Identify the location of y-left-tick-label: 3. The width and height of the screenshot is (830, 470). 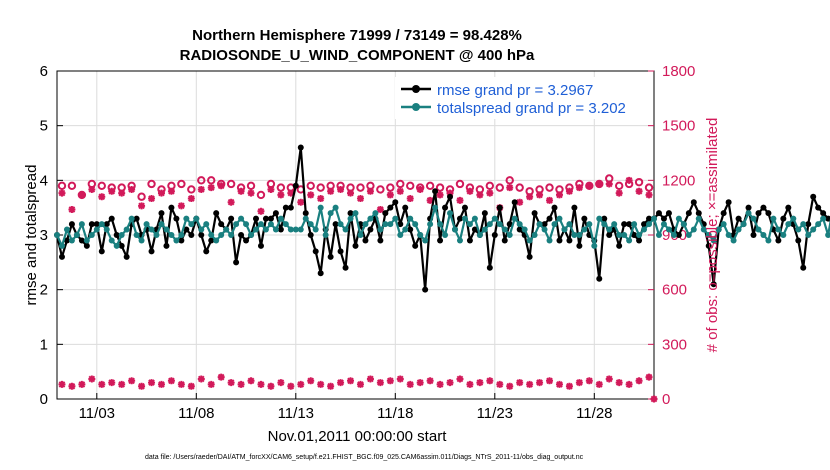
(44, 235).